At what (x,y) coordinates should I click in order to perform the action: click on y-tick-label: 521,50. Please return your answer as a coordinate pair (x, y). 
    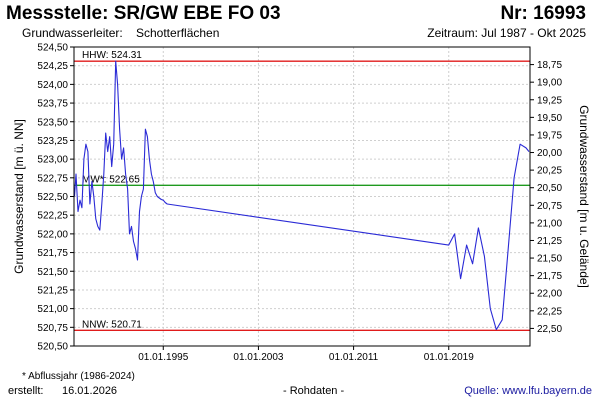
    Looking at the image, I should click on (52, 272).